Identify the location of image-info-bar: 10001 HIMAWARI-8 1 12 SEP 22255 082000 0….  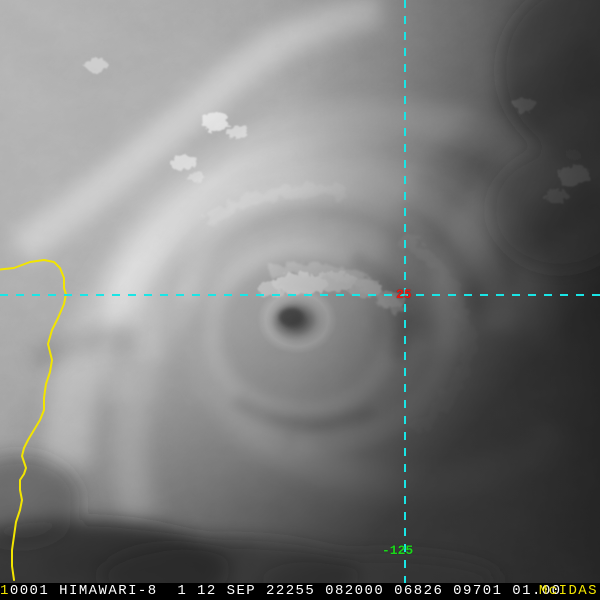
(300, 591).